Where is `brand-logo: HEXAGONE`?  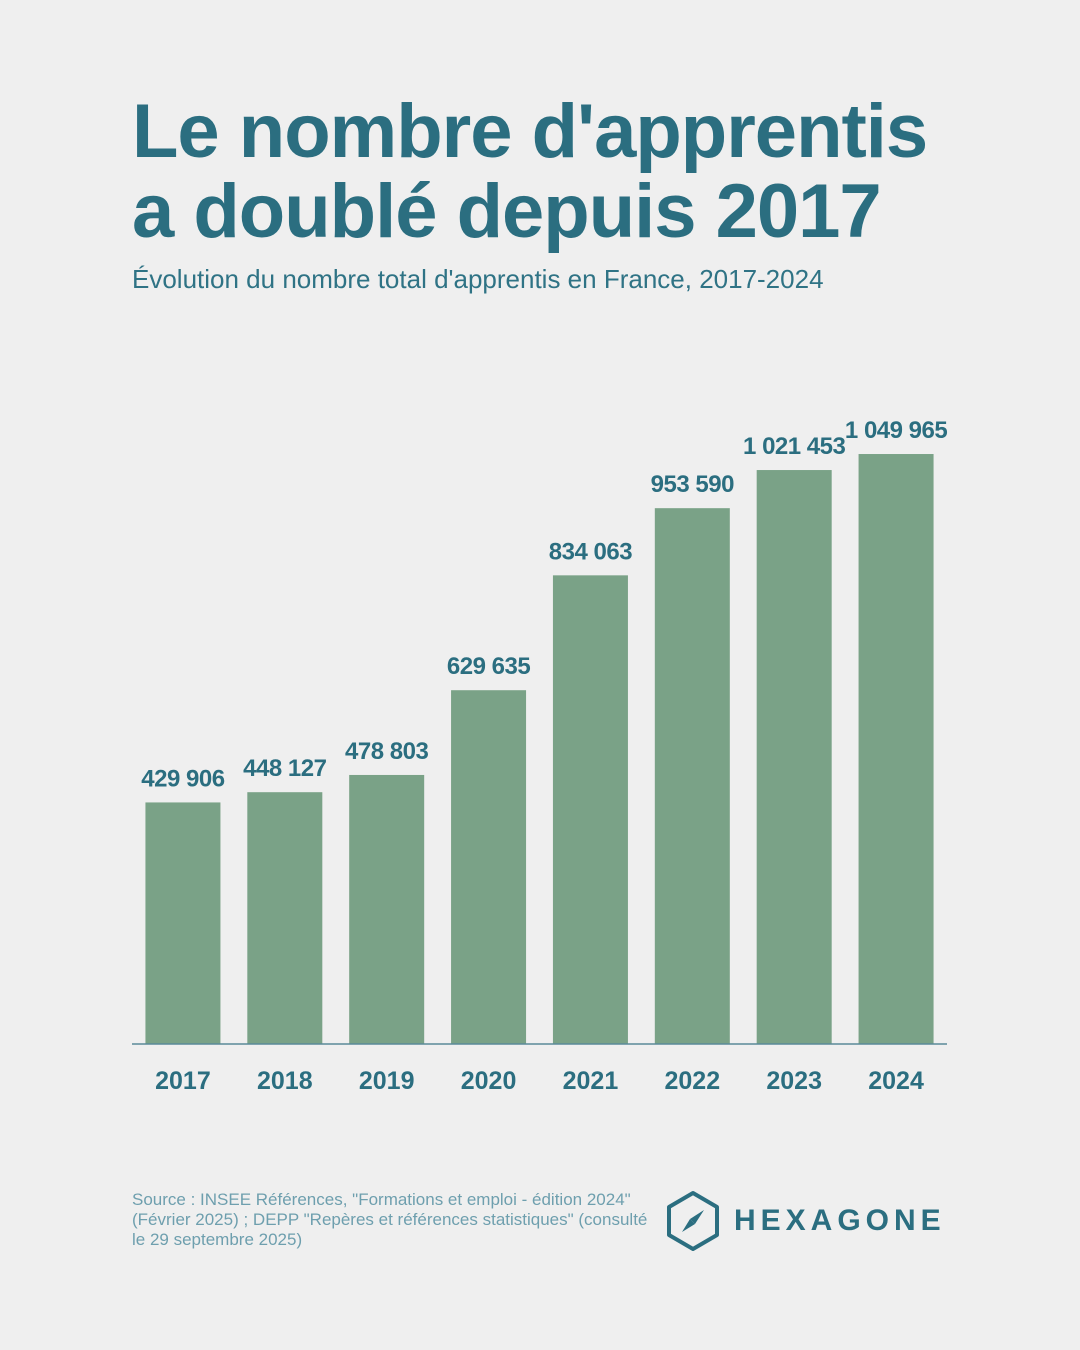
brand-logo: HEXAGONE is located at coordinates (806, 1221).